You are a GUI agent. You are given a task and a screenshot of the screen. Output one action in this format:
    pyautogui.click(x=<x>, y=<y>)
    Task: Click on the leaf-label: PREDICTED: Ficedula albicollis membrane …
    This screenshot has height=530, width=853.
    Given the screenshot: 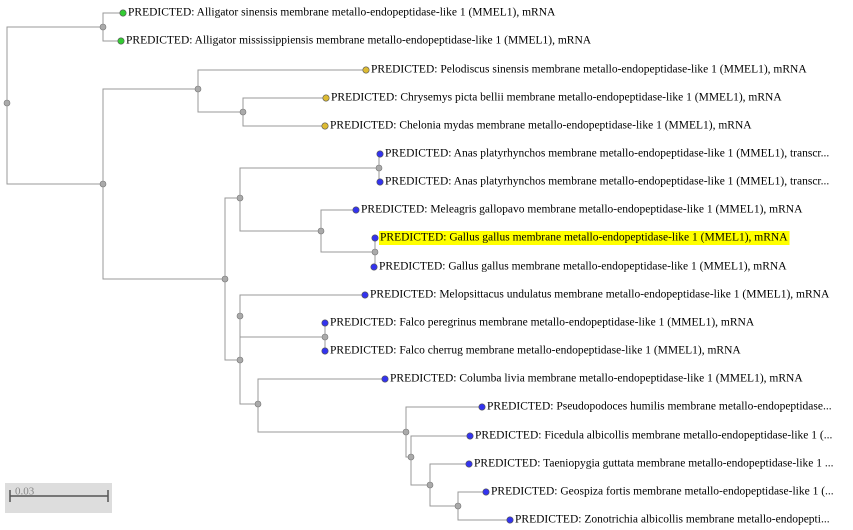 What is the action you would take?
    pyautogui.click(x=653, y=436)
    